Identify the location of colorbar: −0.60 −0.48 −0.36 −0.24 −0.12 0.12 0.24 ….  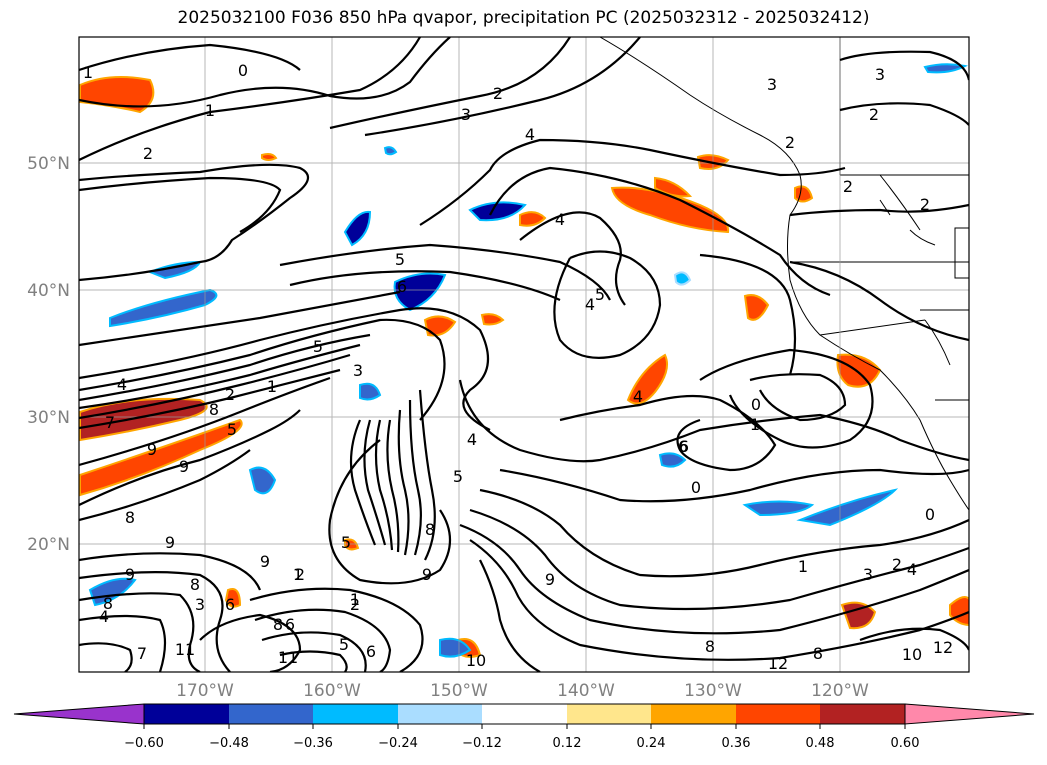
(524, 727).